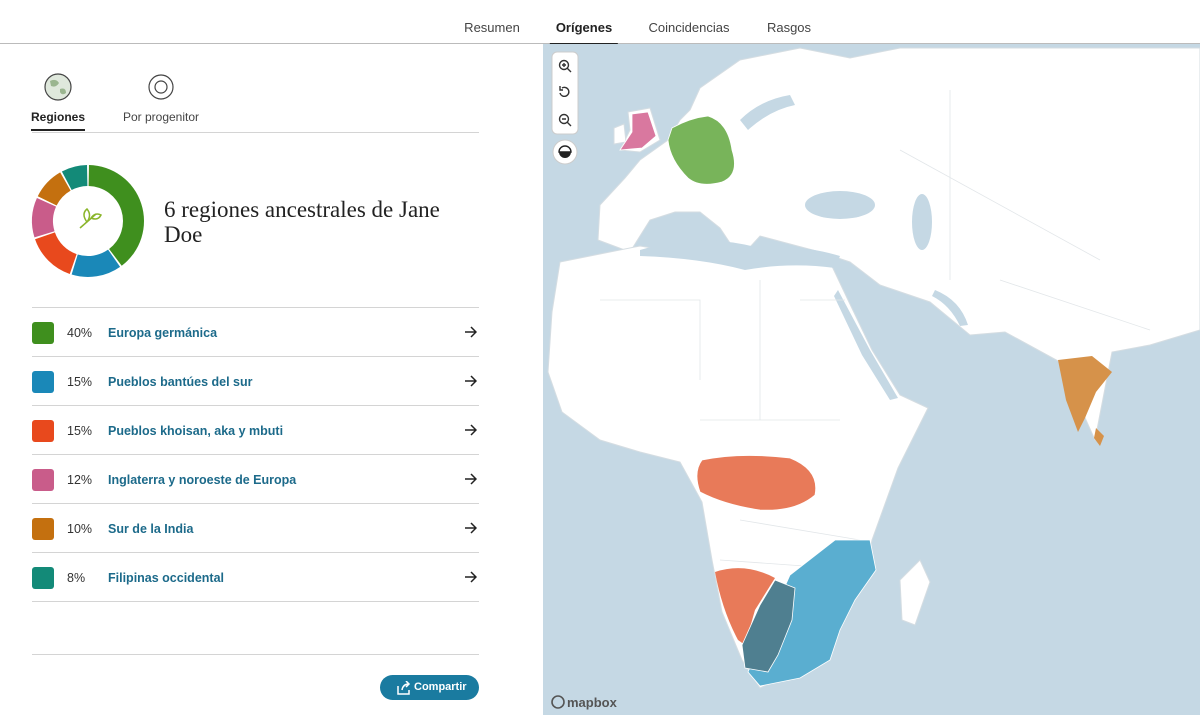  Describe the element at coordinates (564, 65) in the screenshot. I see `zoom-in` at that location.